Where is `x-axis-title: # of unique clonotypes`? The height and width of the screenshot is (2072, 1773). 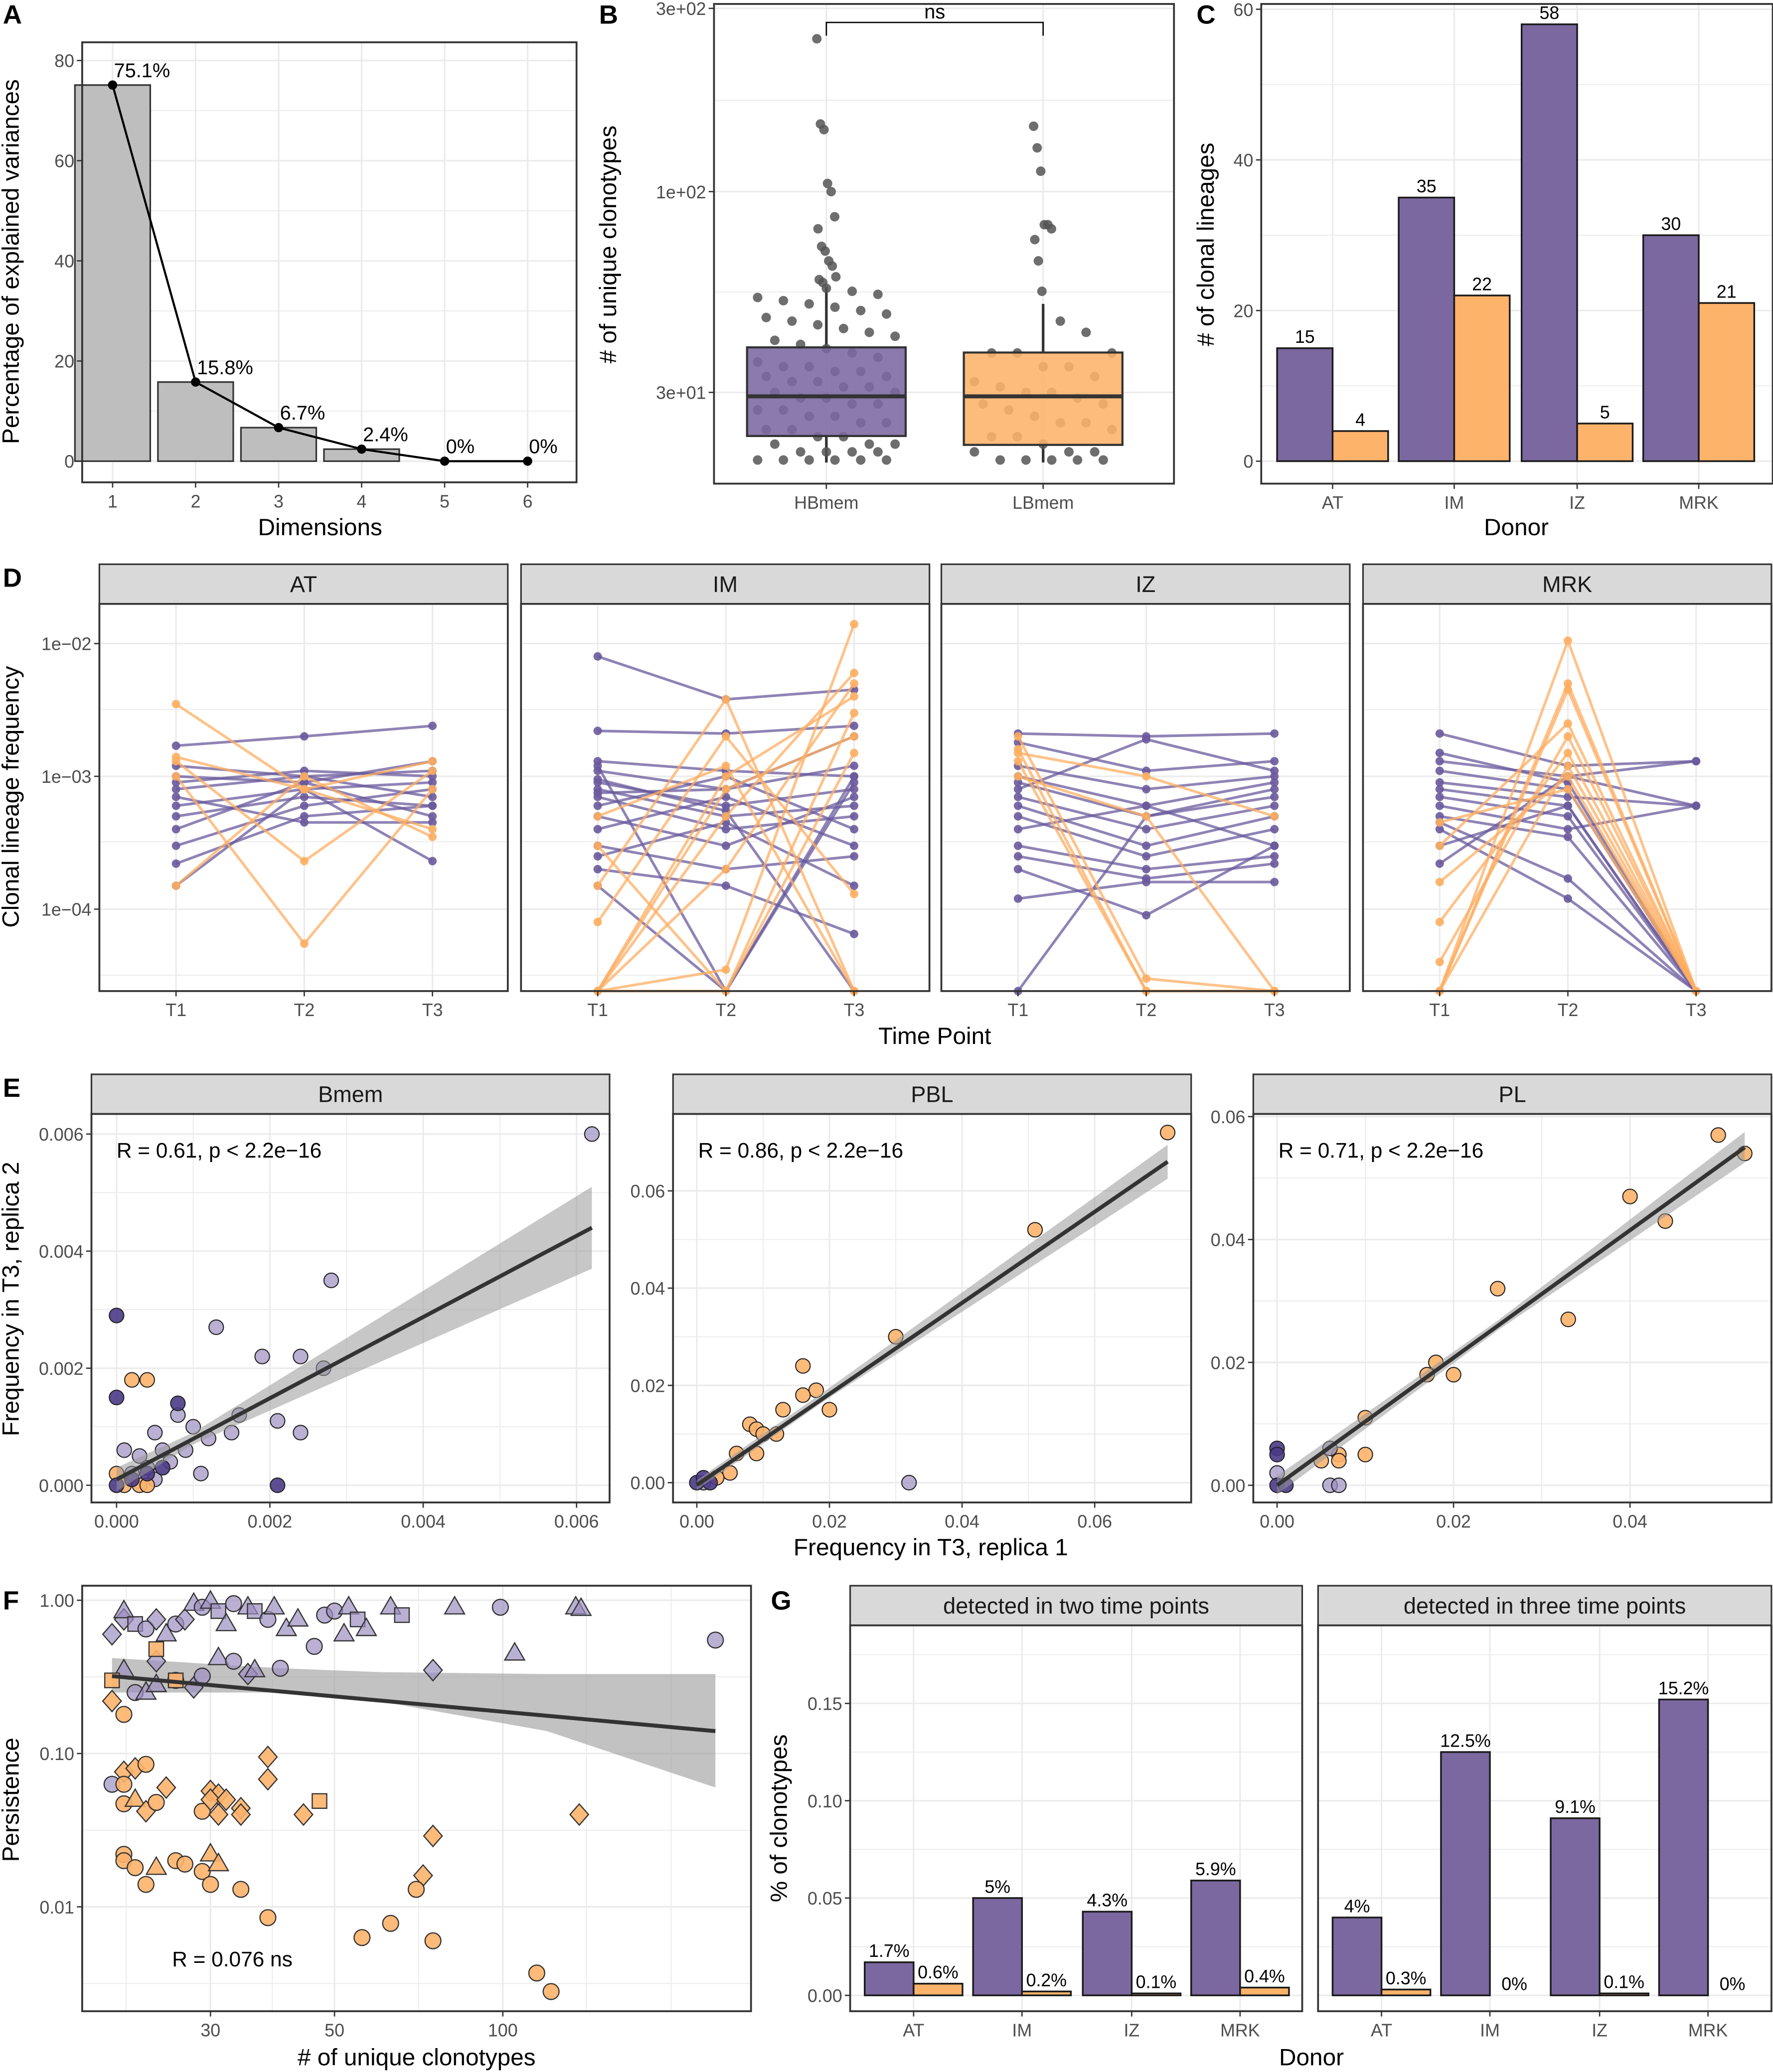 x-axis-title: # of unique clonotypes is located at coordinates (417, 2058).